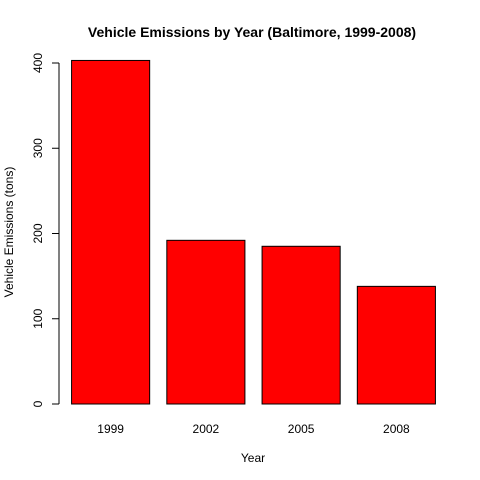 This screenshot has width=480, height=480. What do you see at coordinates (38, 63) in the screenshot?
I see `y-tick-label: 400` at bounding box center [38, 63].